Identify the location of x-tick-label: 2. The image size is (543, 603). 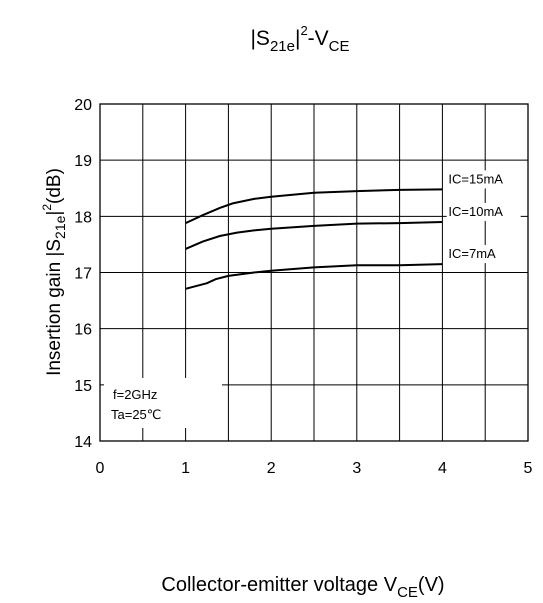
(271, 468).